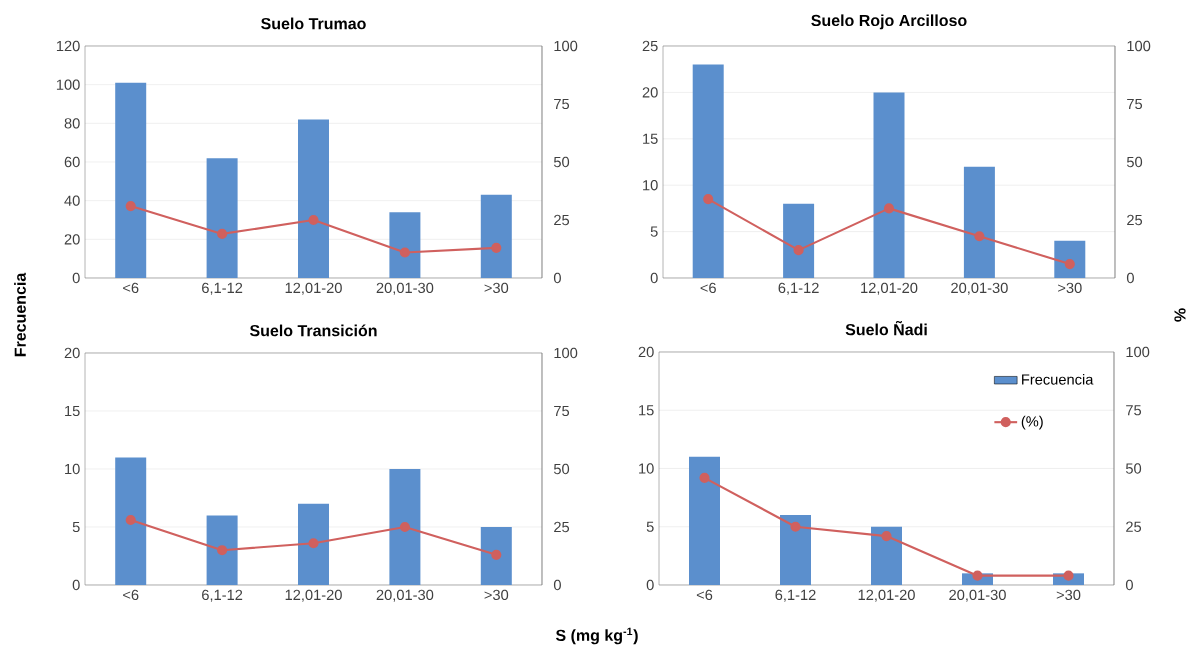 The height and width of the screenshot is (649, 1193). I want to click on legend-label: (%), so click(1032, 422).